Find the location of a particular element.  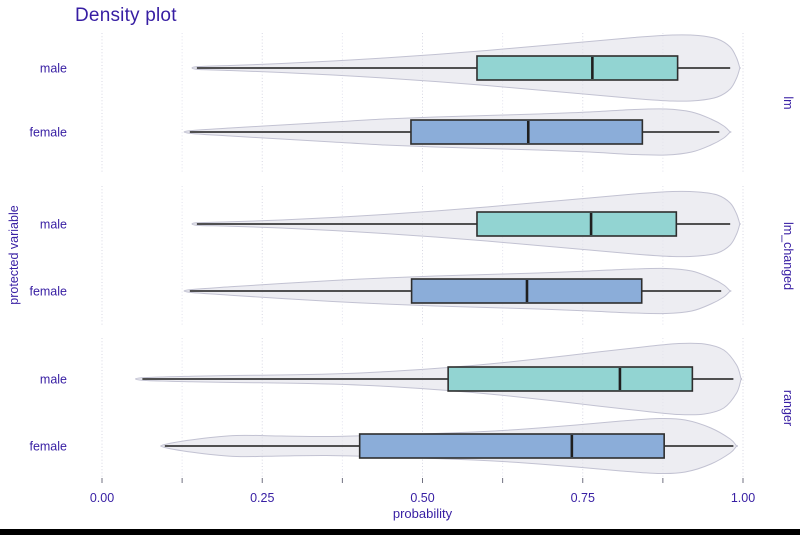

y-tick-label-lm_changed-female: female is located at coordinates (48, 292).